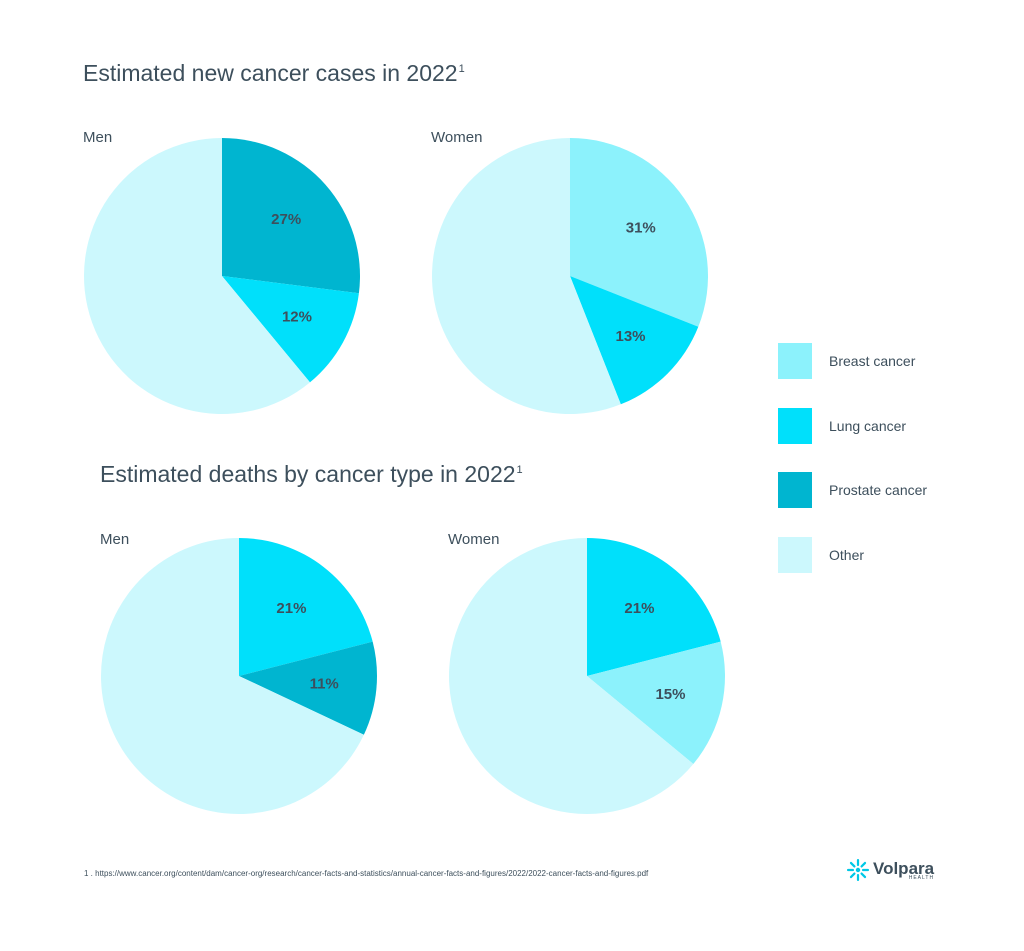 This screenshot has height=951, width=1024. What do you see at coordinates (474, 539) in the screenshot?
I see `pie-label-deaths-women: Women` at bounding box center [474, 539].